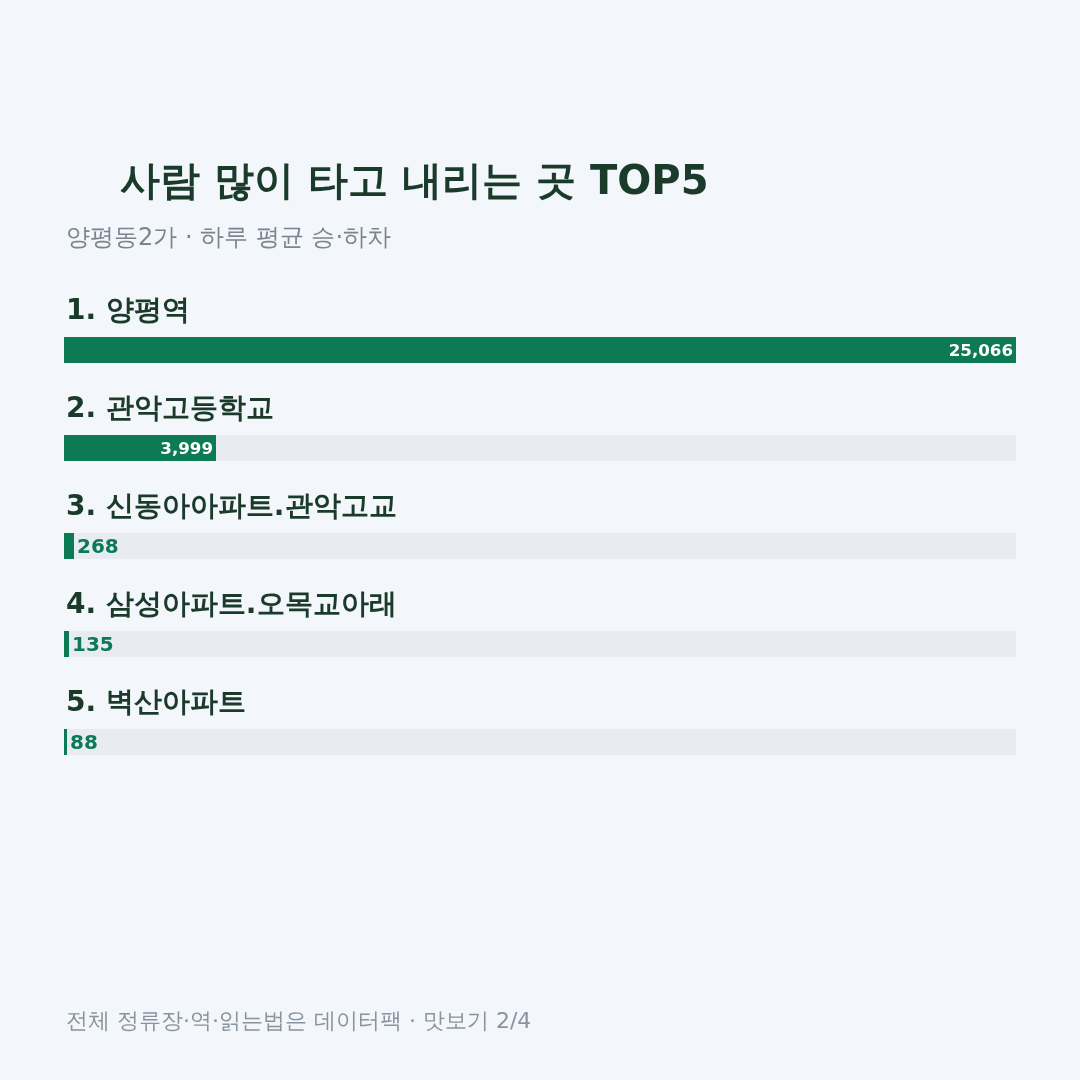 Image resolution: width=1080 pixels, height=1080 pixels. What do you see at coordinates (229, 237) in the screenshot?
I see `chart-subtitle: 양평동2가 · 하루 평균 승·하차` at bounding box center [229, 237].